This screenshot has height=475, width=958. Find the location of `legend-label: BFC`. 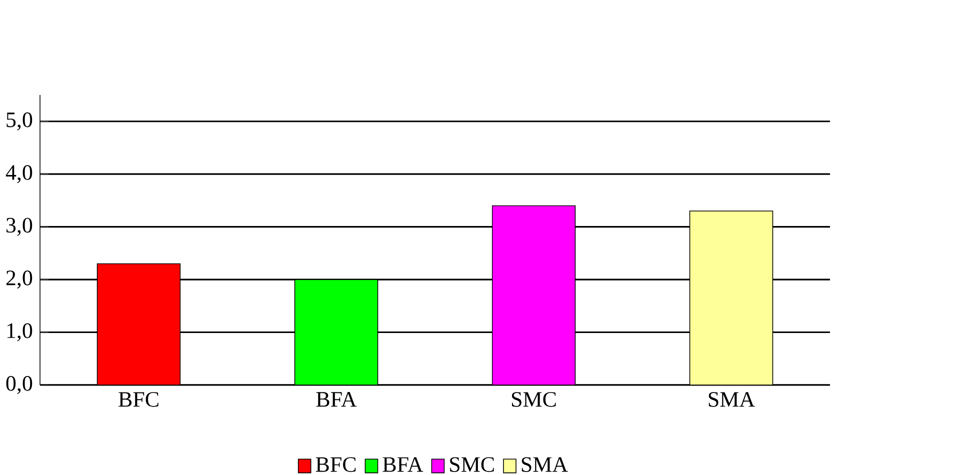

legend-label: BFC is located at coordinates (336, 464).